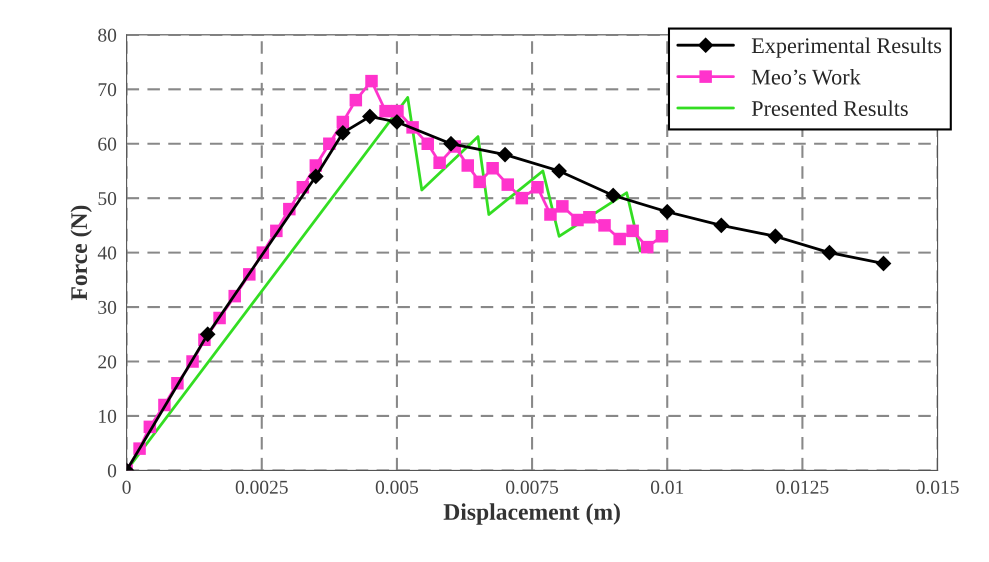 The image size is (989, 562). What do you see at coordinates (126, 487) in the screenshot?
I see `x-tick-label: 0` at bounding box center [126, 487].